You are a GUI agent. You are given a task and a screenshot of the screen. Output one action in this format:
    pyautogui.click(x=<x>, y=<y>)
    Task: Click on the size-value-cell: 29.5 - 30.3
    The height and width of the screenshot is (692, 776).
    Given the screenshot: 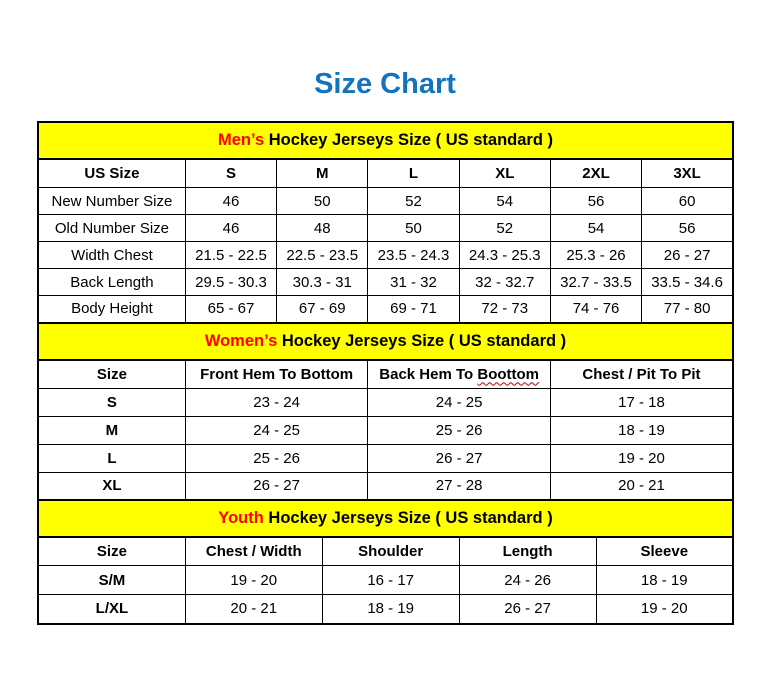 What is the action you would take?
    pyautogui.click(x=231, y=282)
    